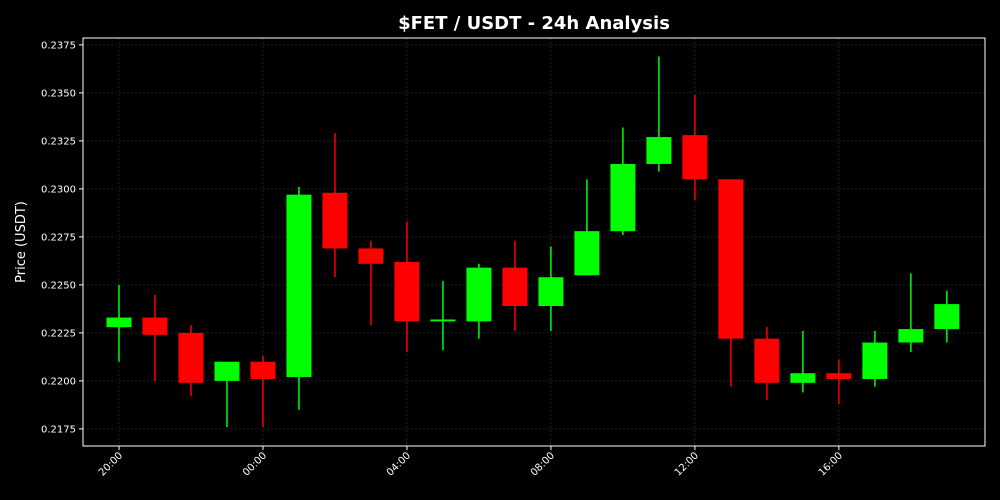 The height and width of the screenshot is (500, 1000). I want to click on y-tick-label: 0.2200, so click(58, 381).